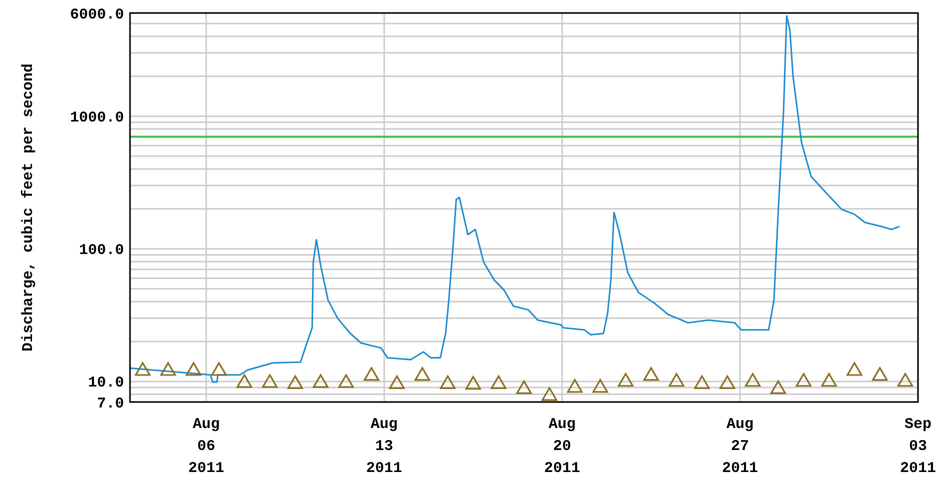 This screenshot has width=948, height=479. I want to click on y-tick-label: 10.0, so click(106, 383).